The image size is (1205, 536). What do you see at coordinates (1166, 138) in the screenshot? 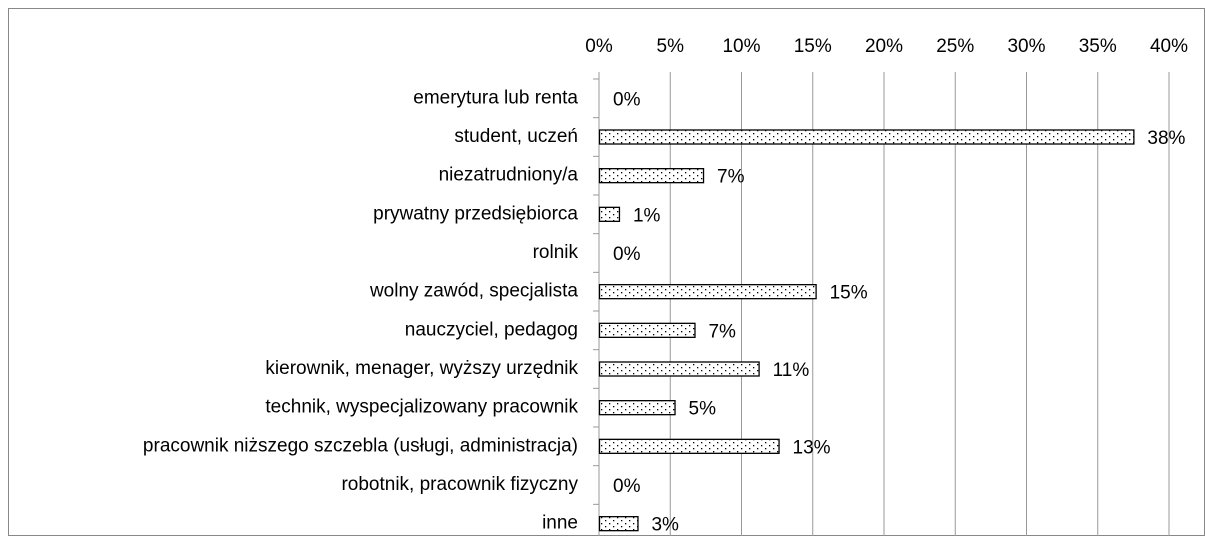
I see `value-label: 38%` at bounding box center [1166, 138].